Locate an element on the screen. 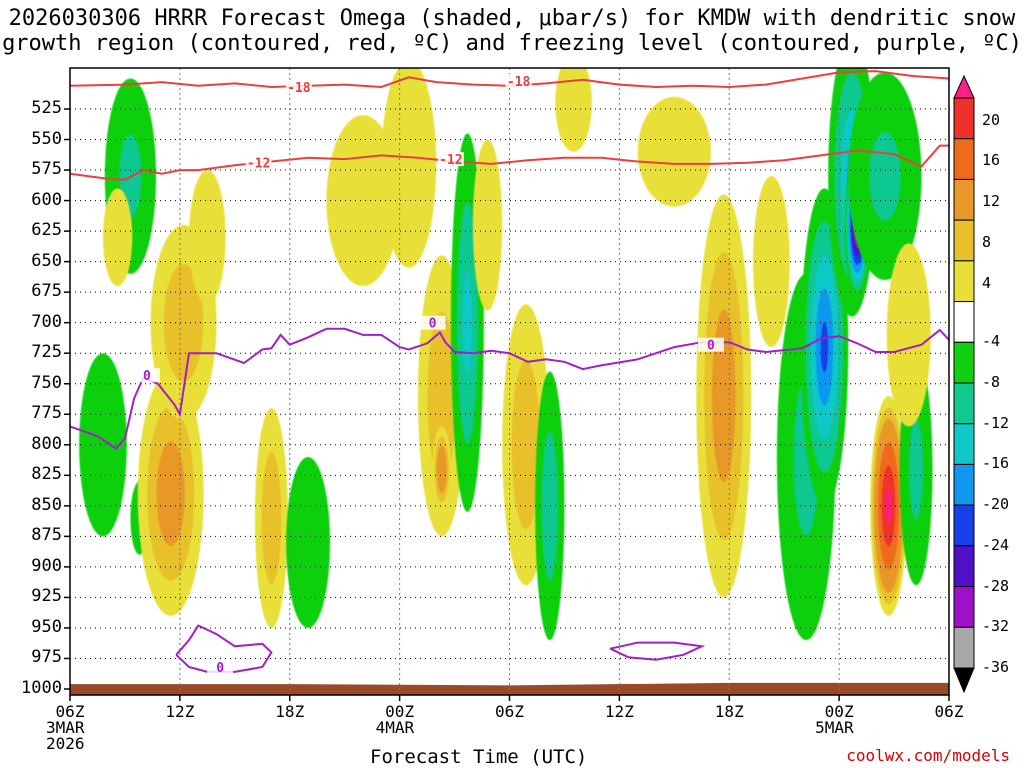 This screenshot has width=1024, height=768. y-tick-label-900: 900 is located at coordinates (46, 565).